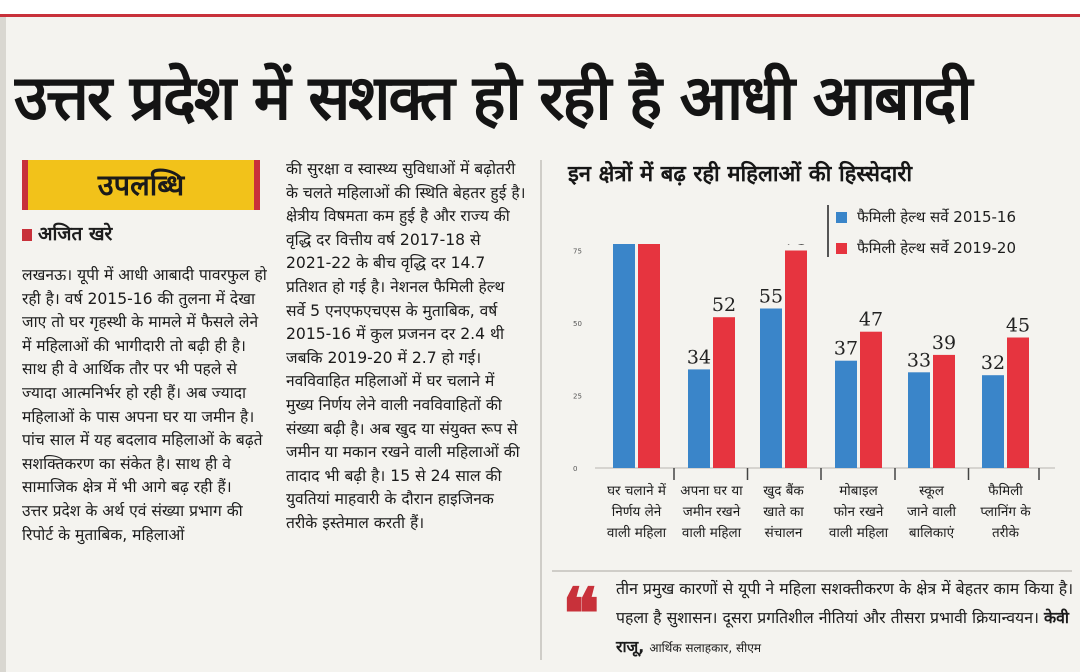  Describe the element at coordinates (812, 571) in the screenshot. I see `quote-divider` at that location.